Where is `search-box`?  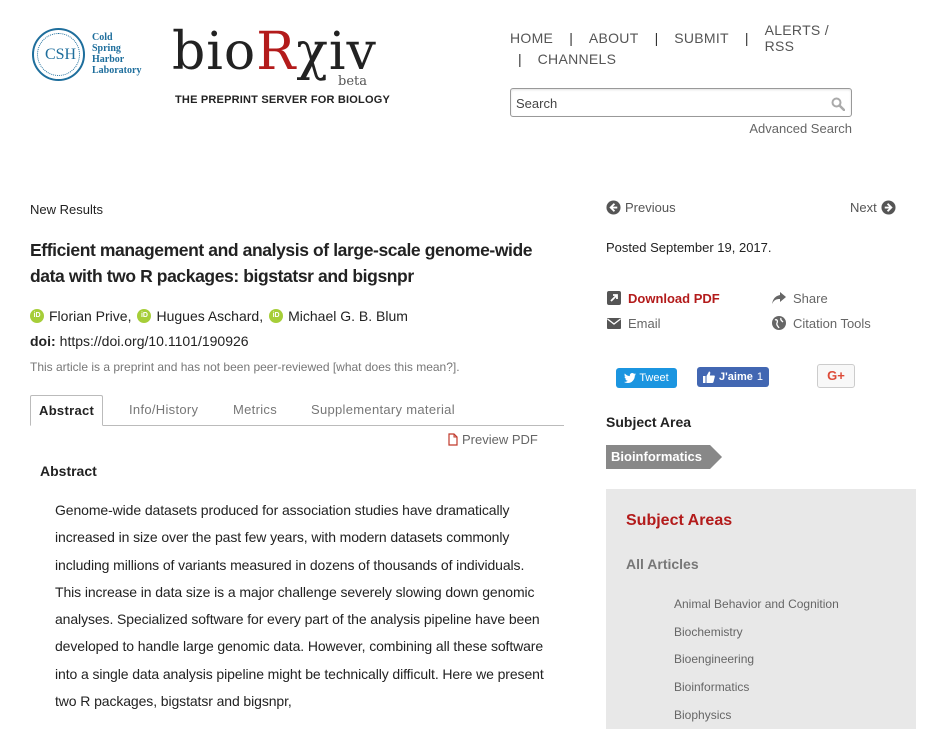 search-box is located at coordinates (681, 102).